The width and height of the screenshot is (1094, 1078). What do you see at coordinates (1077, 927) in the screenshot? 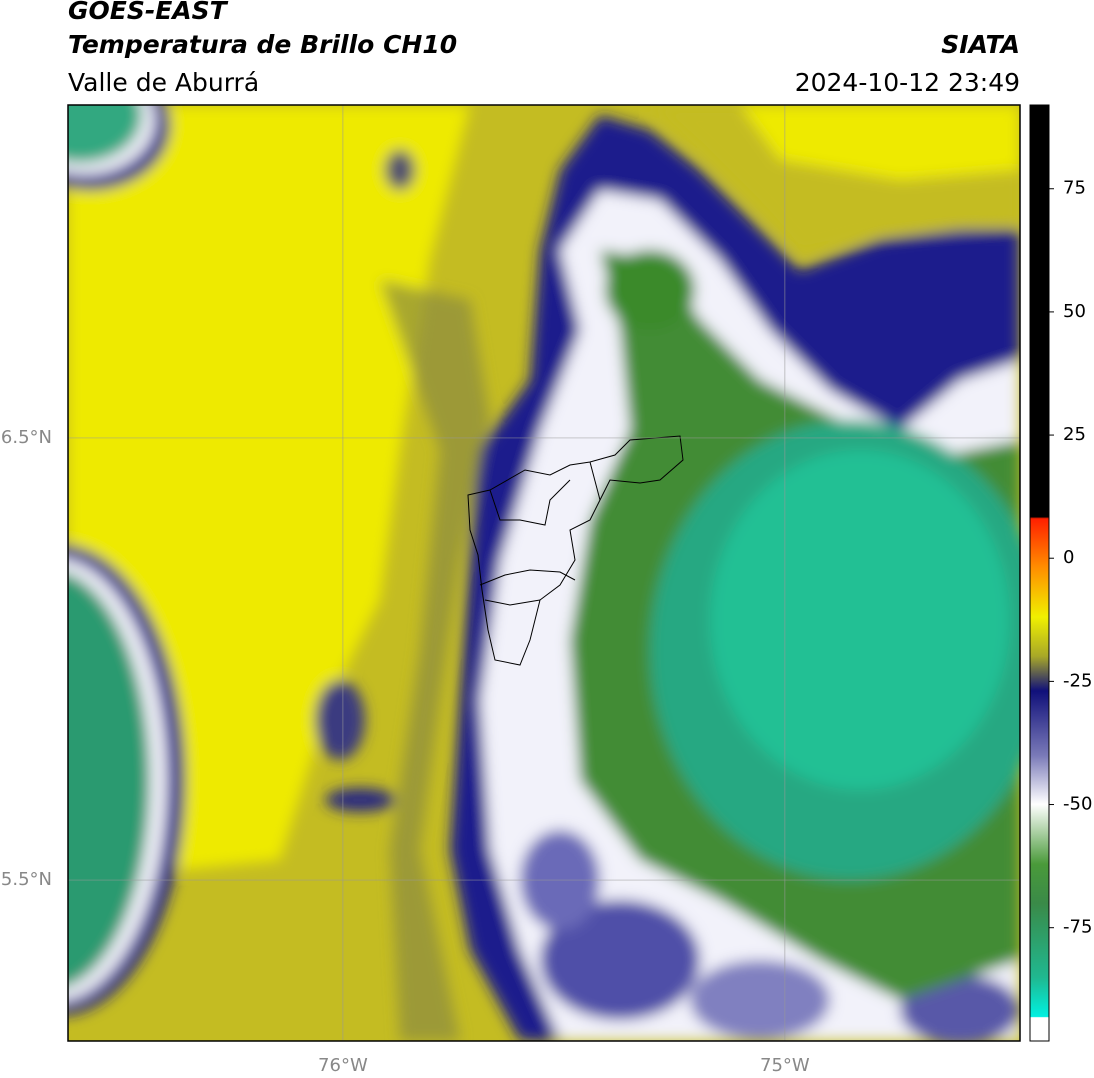
I see `colorbar-tick-label: -75` at bounding box center [1077, 927].